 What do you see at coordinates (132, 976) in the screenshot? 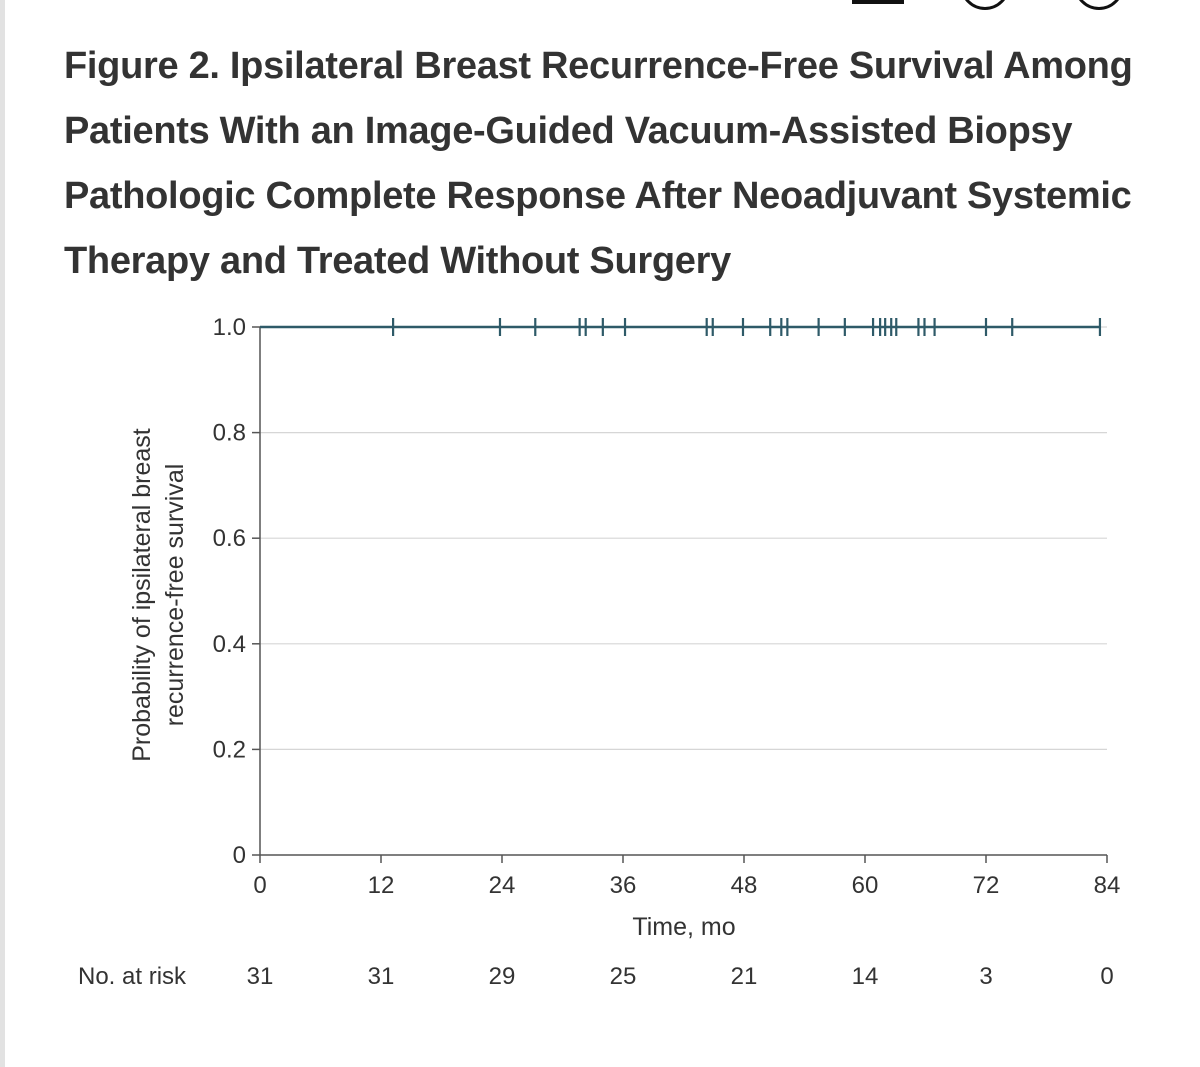
I see `risk-table-label: No. at risk` at bounding box center [132, 976].